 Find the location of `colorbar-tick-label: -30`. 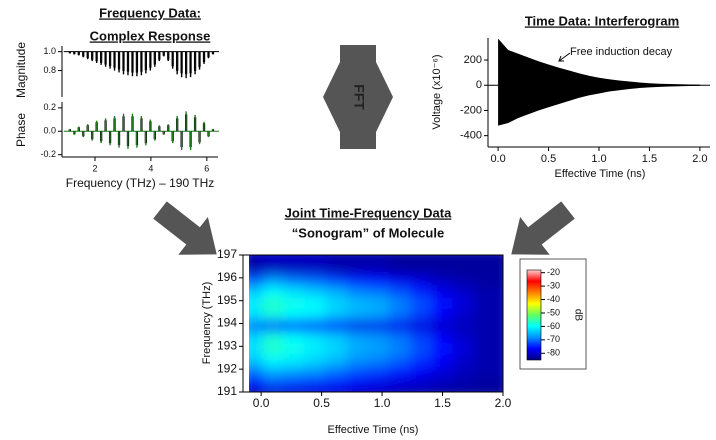

colorbar-tick-label: -30 is located at coordinates (553, 285).